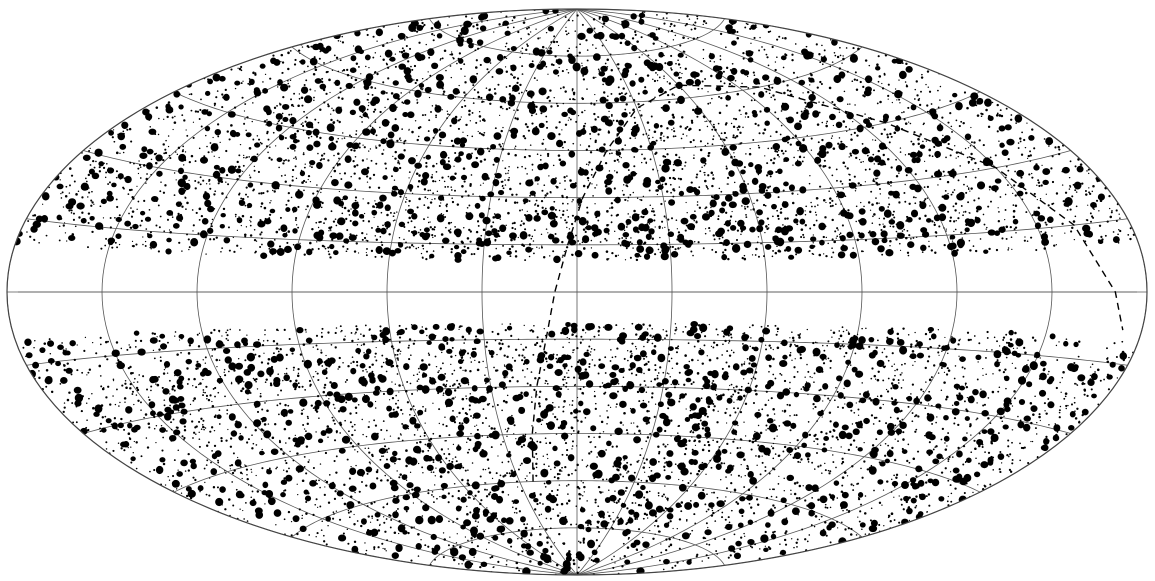 The height and width of the screenshot is (581, 1155). I want to click on parallel-line, so click(577, 509).